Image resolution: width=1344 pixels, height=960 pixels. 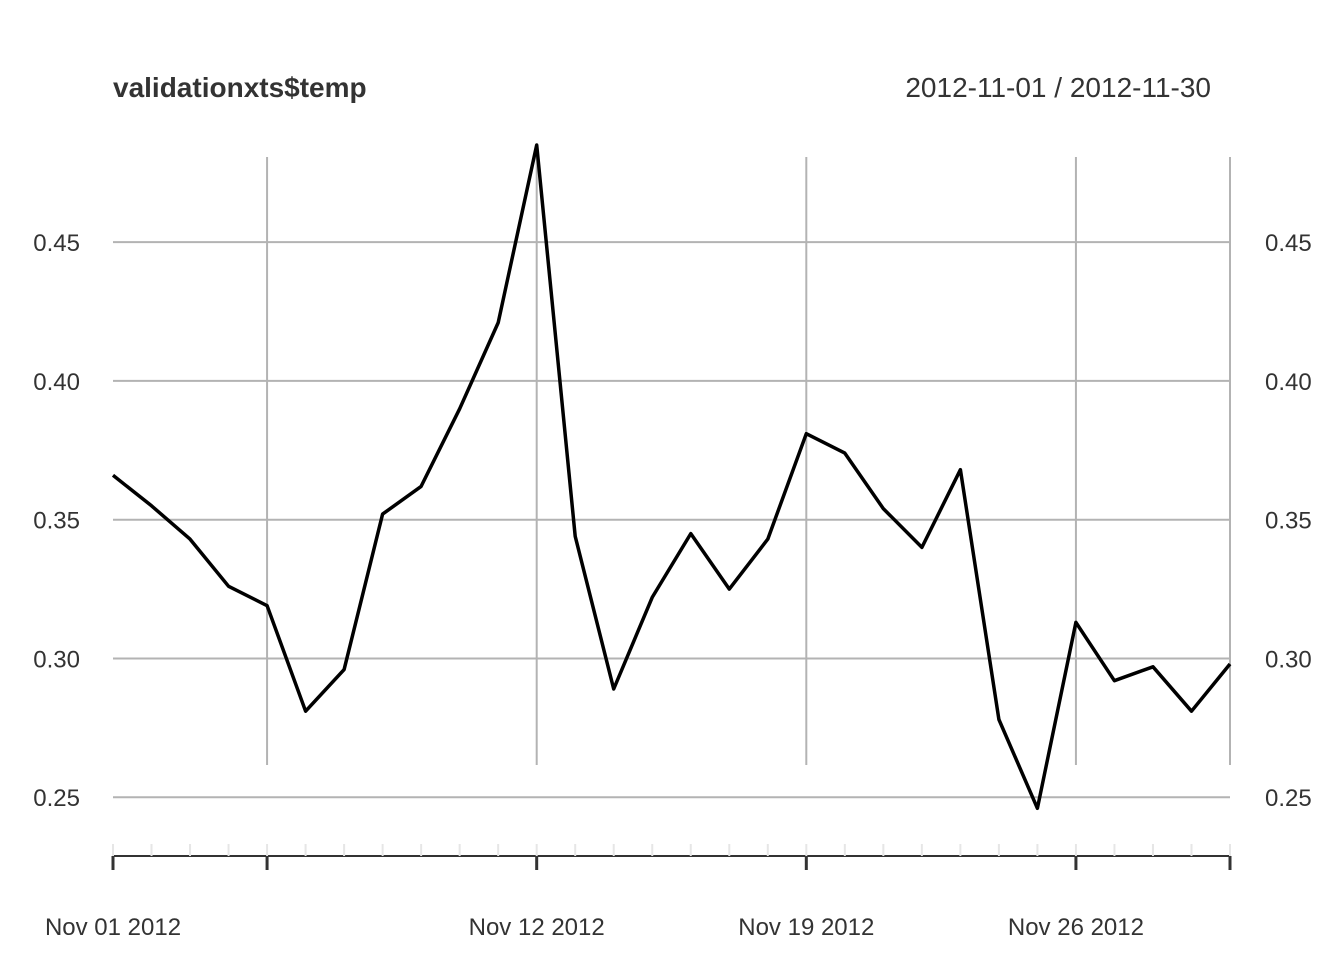 I want to click on y-tick-label-right: 0.35, so click(x=1288, y=521).